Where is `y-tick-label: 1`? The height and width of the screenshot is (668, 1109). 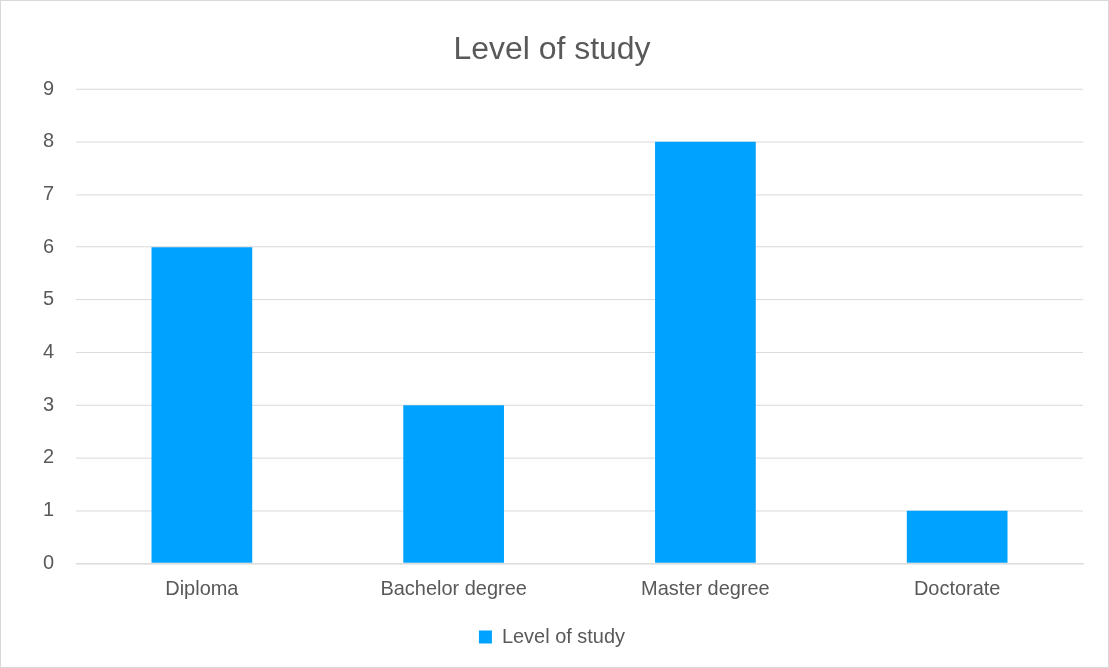 y-tick-label: 1 is located at coordinates (48, 509).